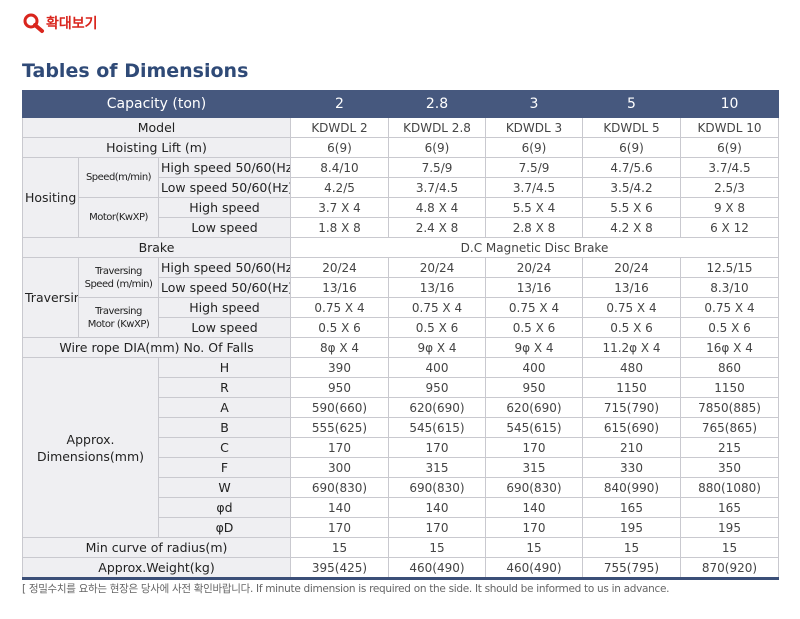 The width and height of the screenshot is (800, 619). What do you see at coordinates (631, 447) in the screenshot?
I see `value-cell: 210` at bounding box center [631, 447].